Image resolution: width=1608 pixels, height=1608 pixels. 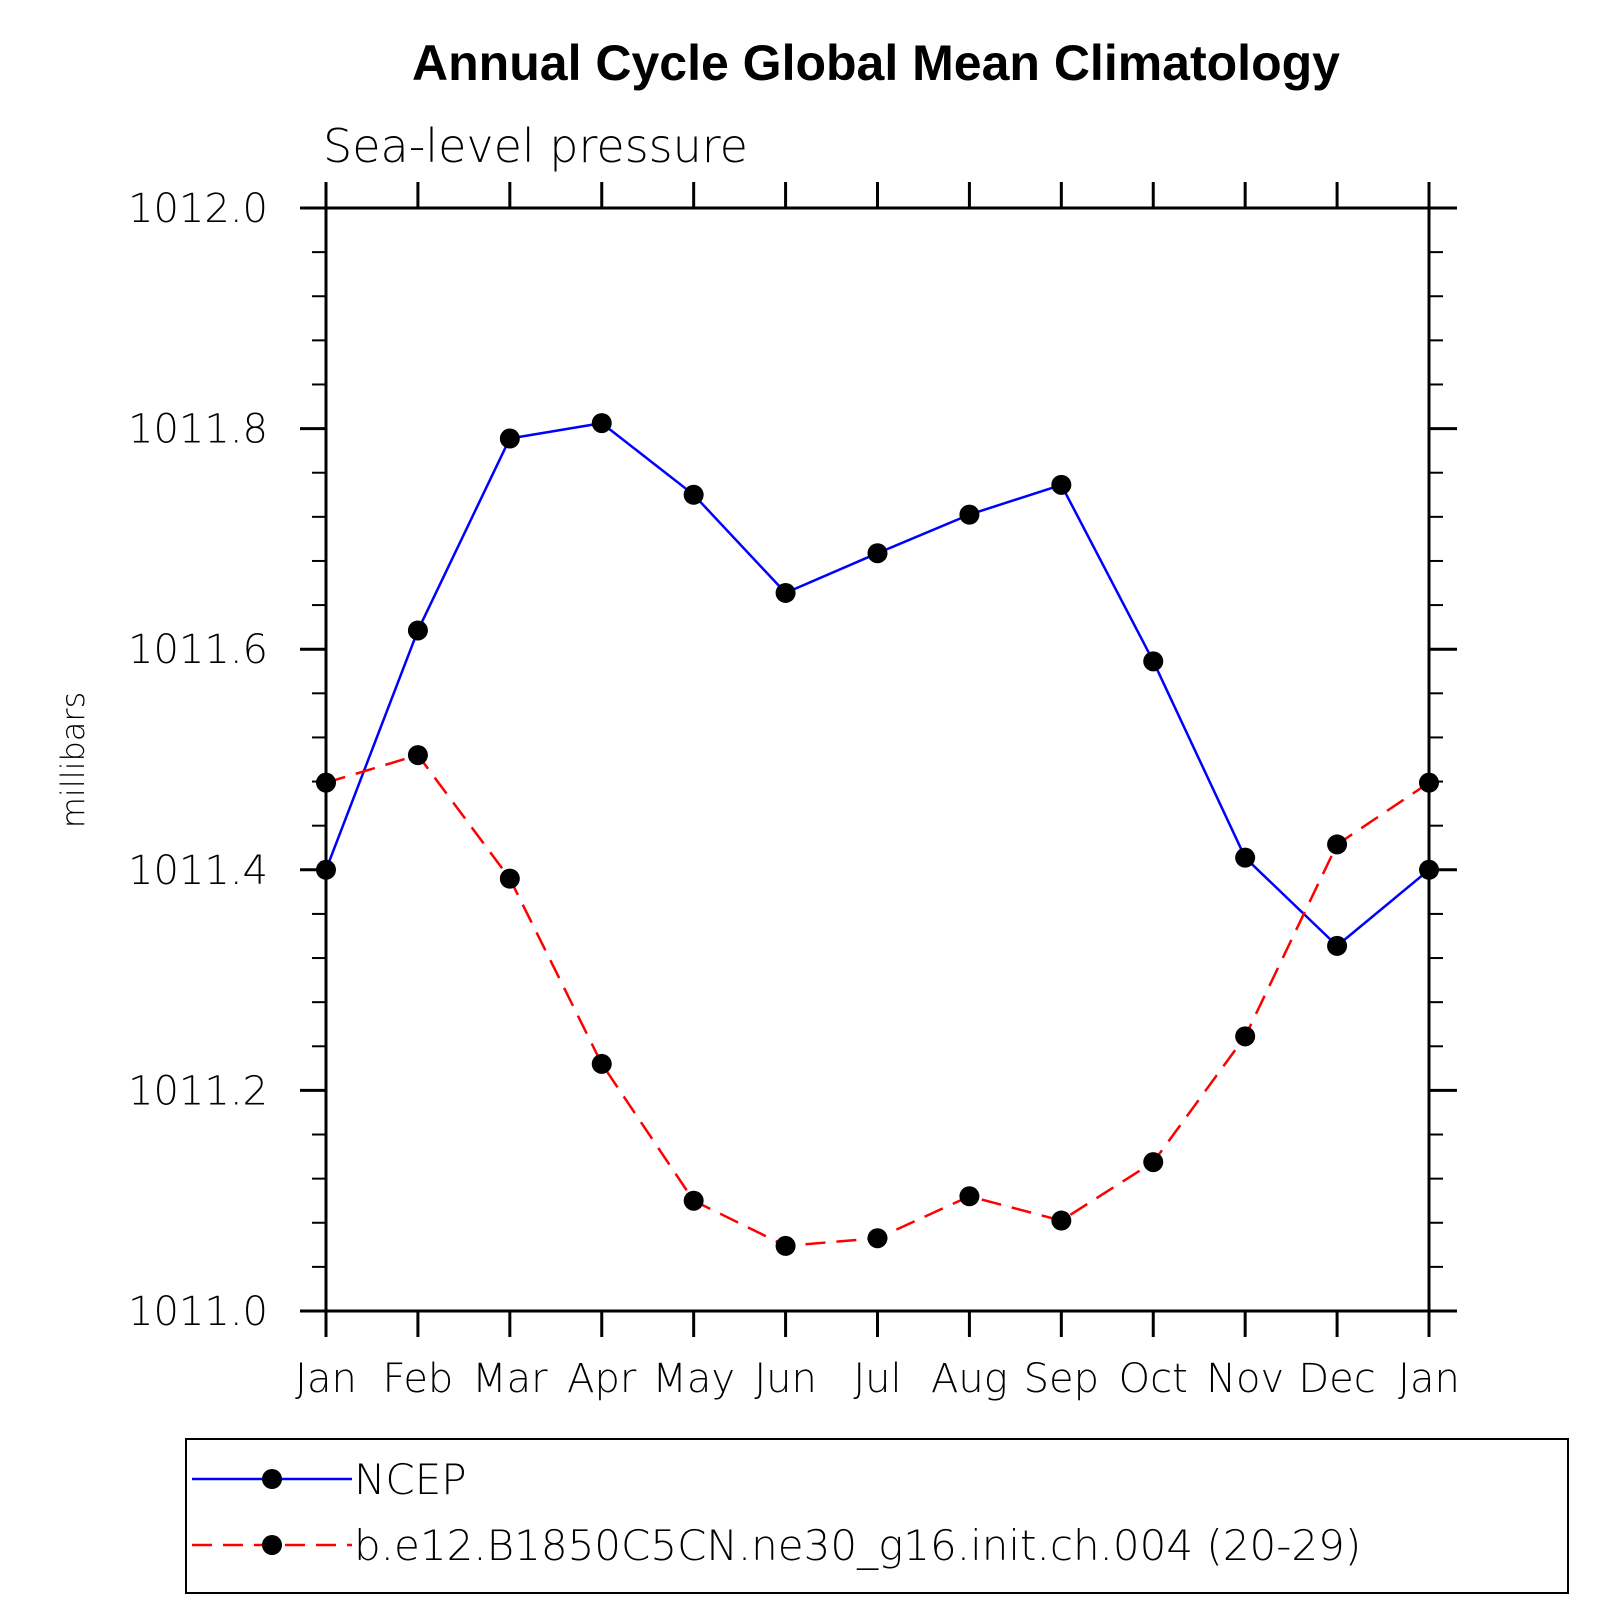 I want to click on y-tick-label: 1011.2, so click(x=198, y=1091).